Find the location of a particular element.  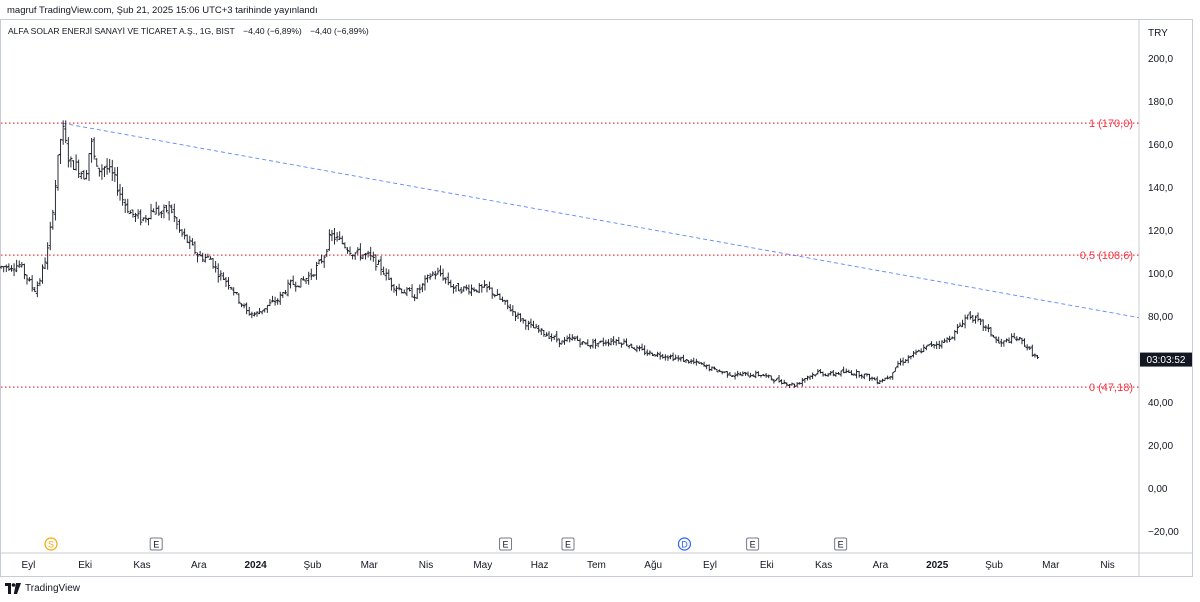

tradingview-brand: TradingView is located at coordinates (42, 588).